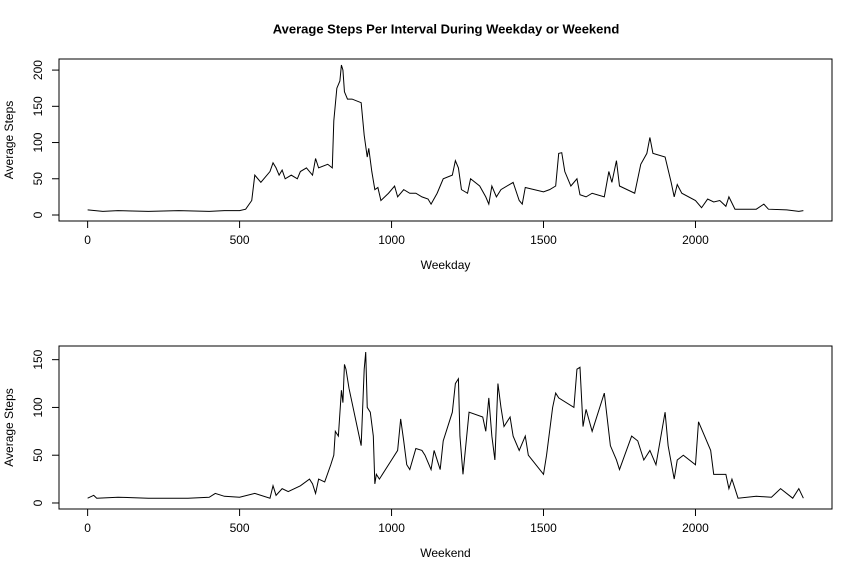 The image size is (864, 576). What do you see at coordinates (38, 70) in the screenshot?
I see `y-tick-label: 200` at bounding box center [38, 70].